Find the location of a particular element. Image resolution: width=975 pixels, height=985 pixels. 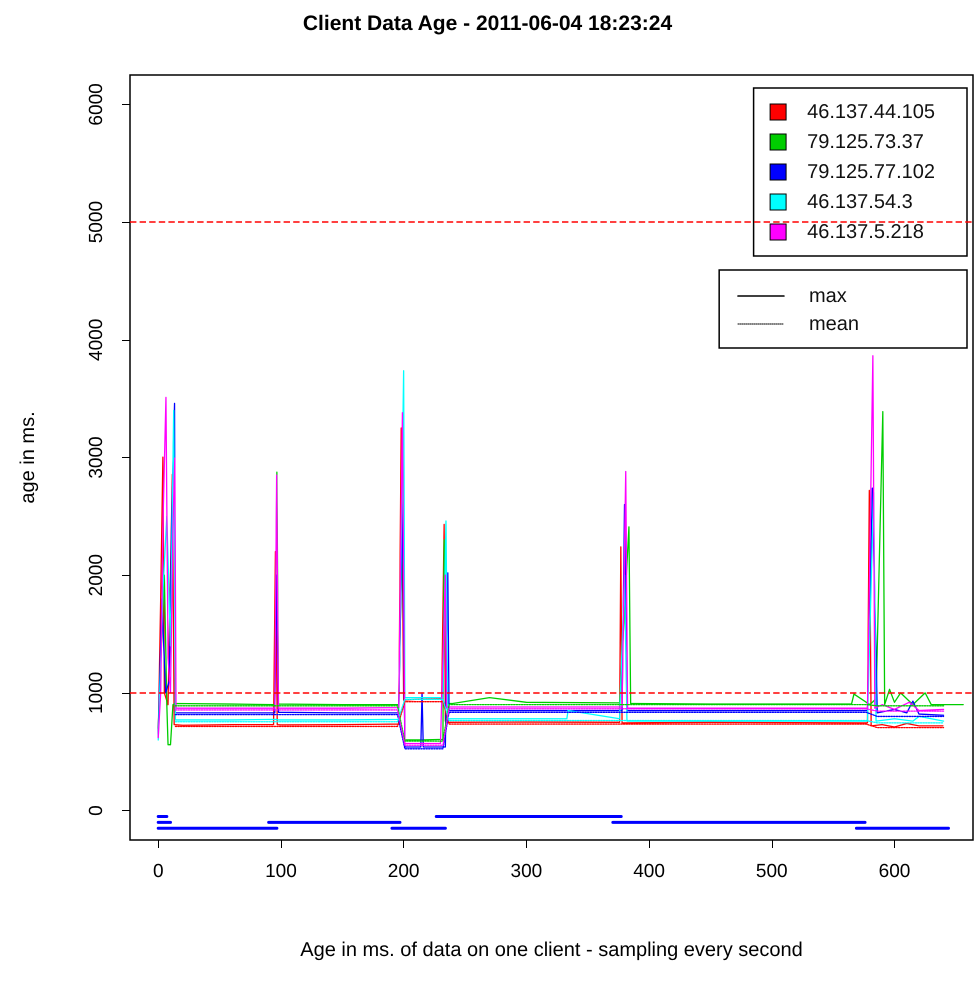

legend-label: mean is located at coordinates (833, 324).